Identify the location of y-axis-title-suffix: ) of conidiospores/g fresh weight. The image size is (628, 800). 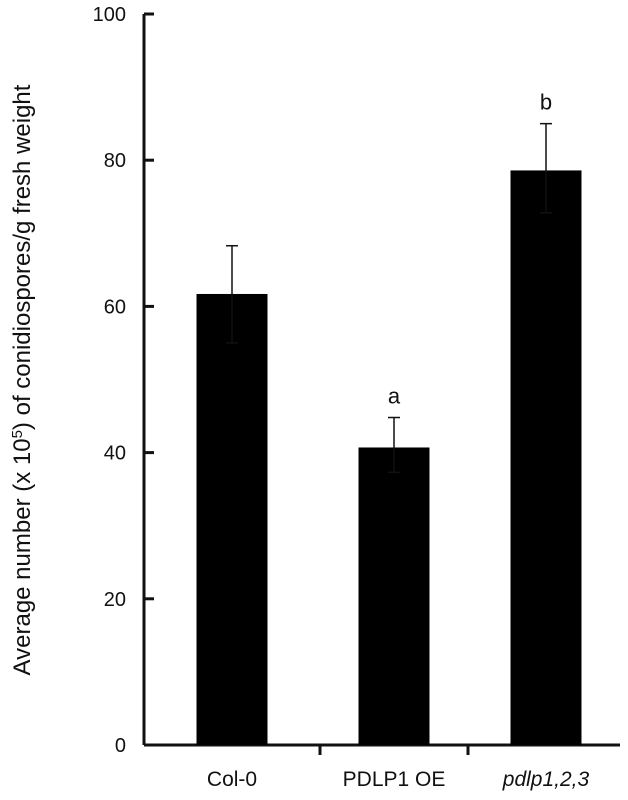
(22, 257).